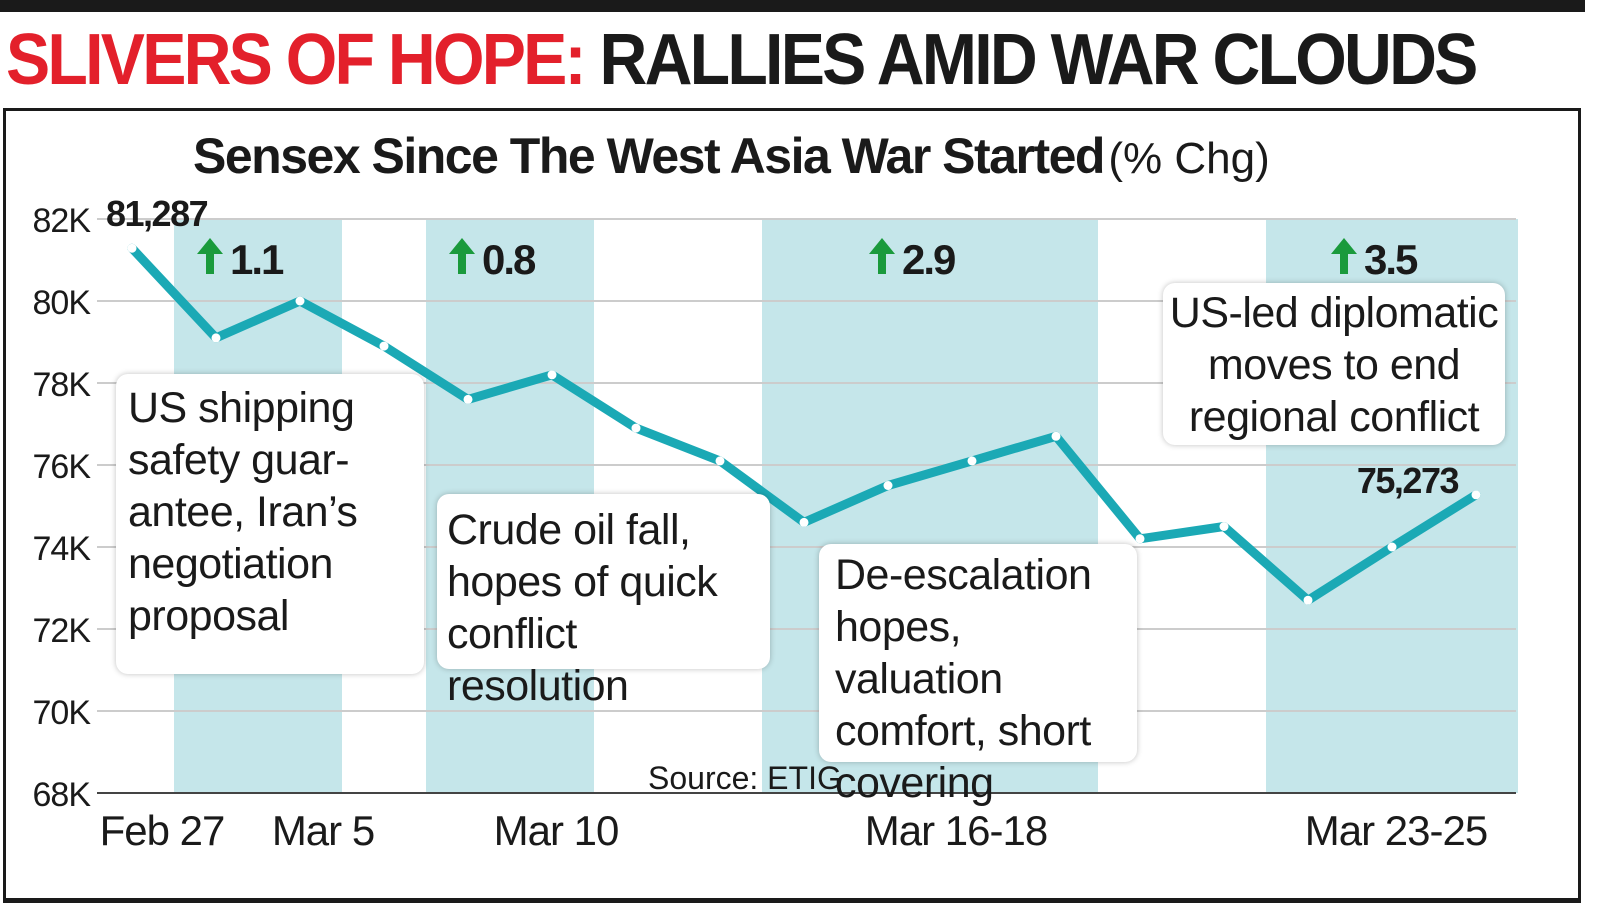 The height and width of the screenshot is (912, 1600). What do you see at coordinates (1391, 259) in the screenshot?
I see `rally-change-value: 3.5` at bounding box center [1391, 259].